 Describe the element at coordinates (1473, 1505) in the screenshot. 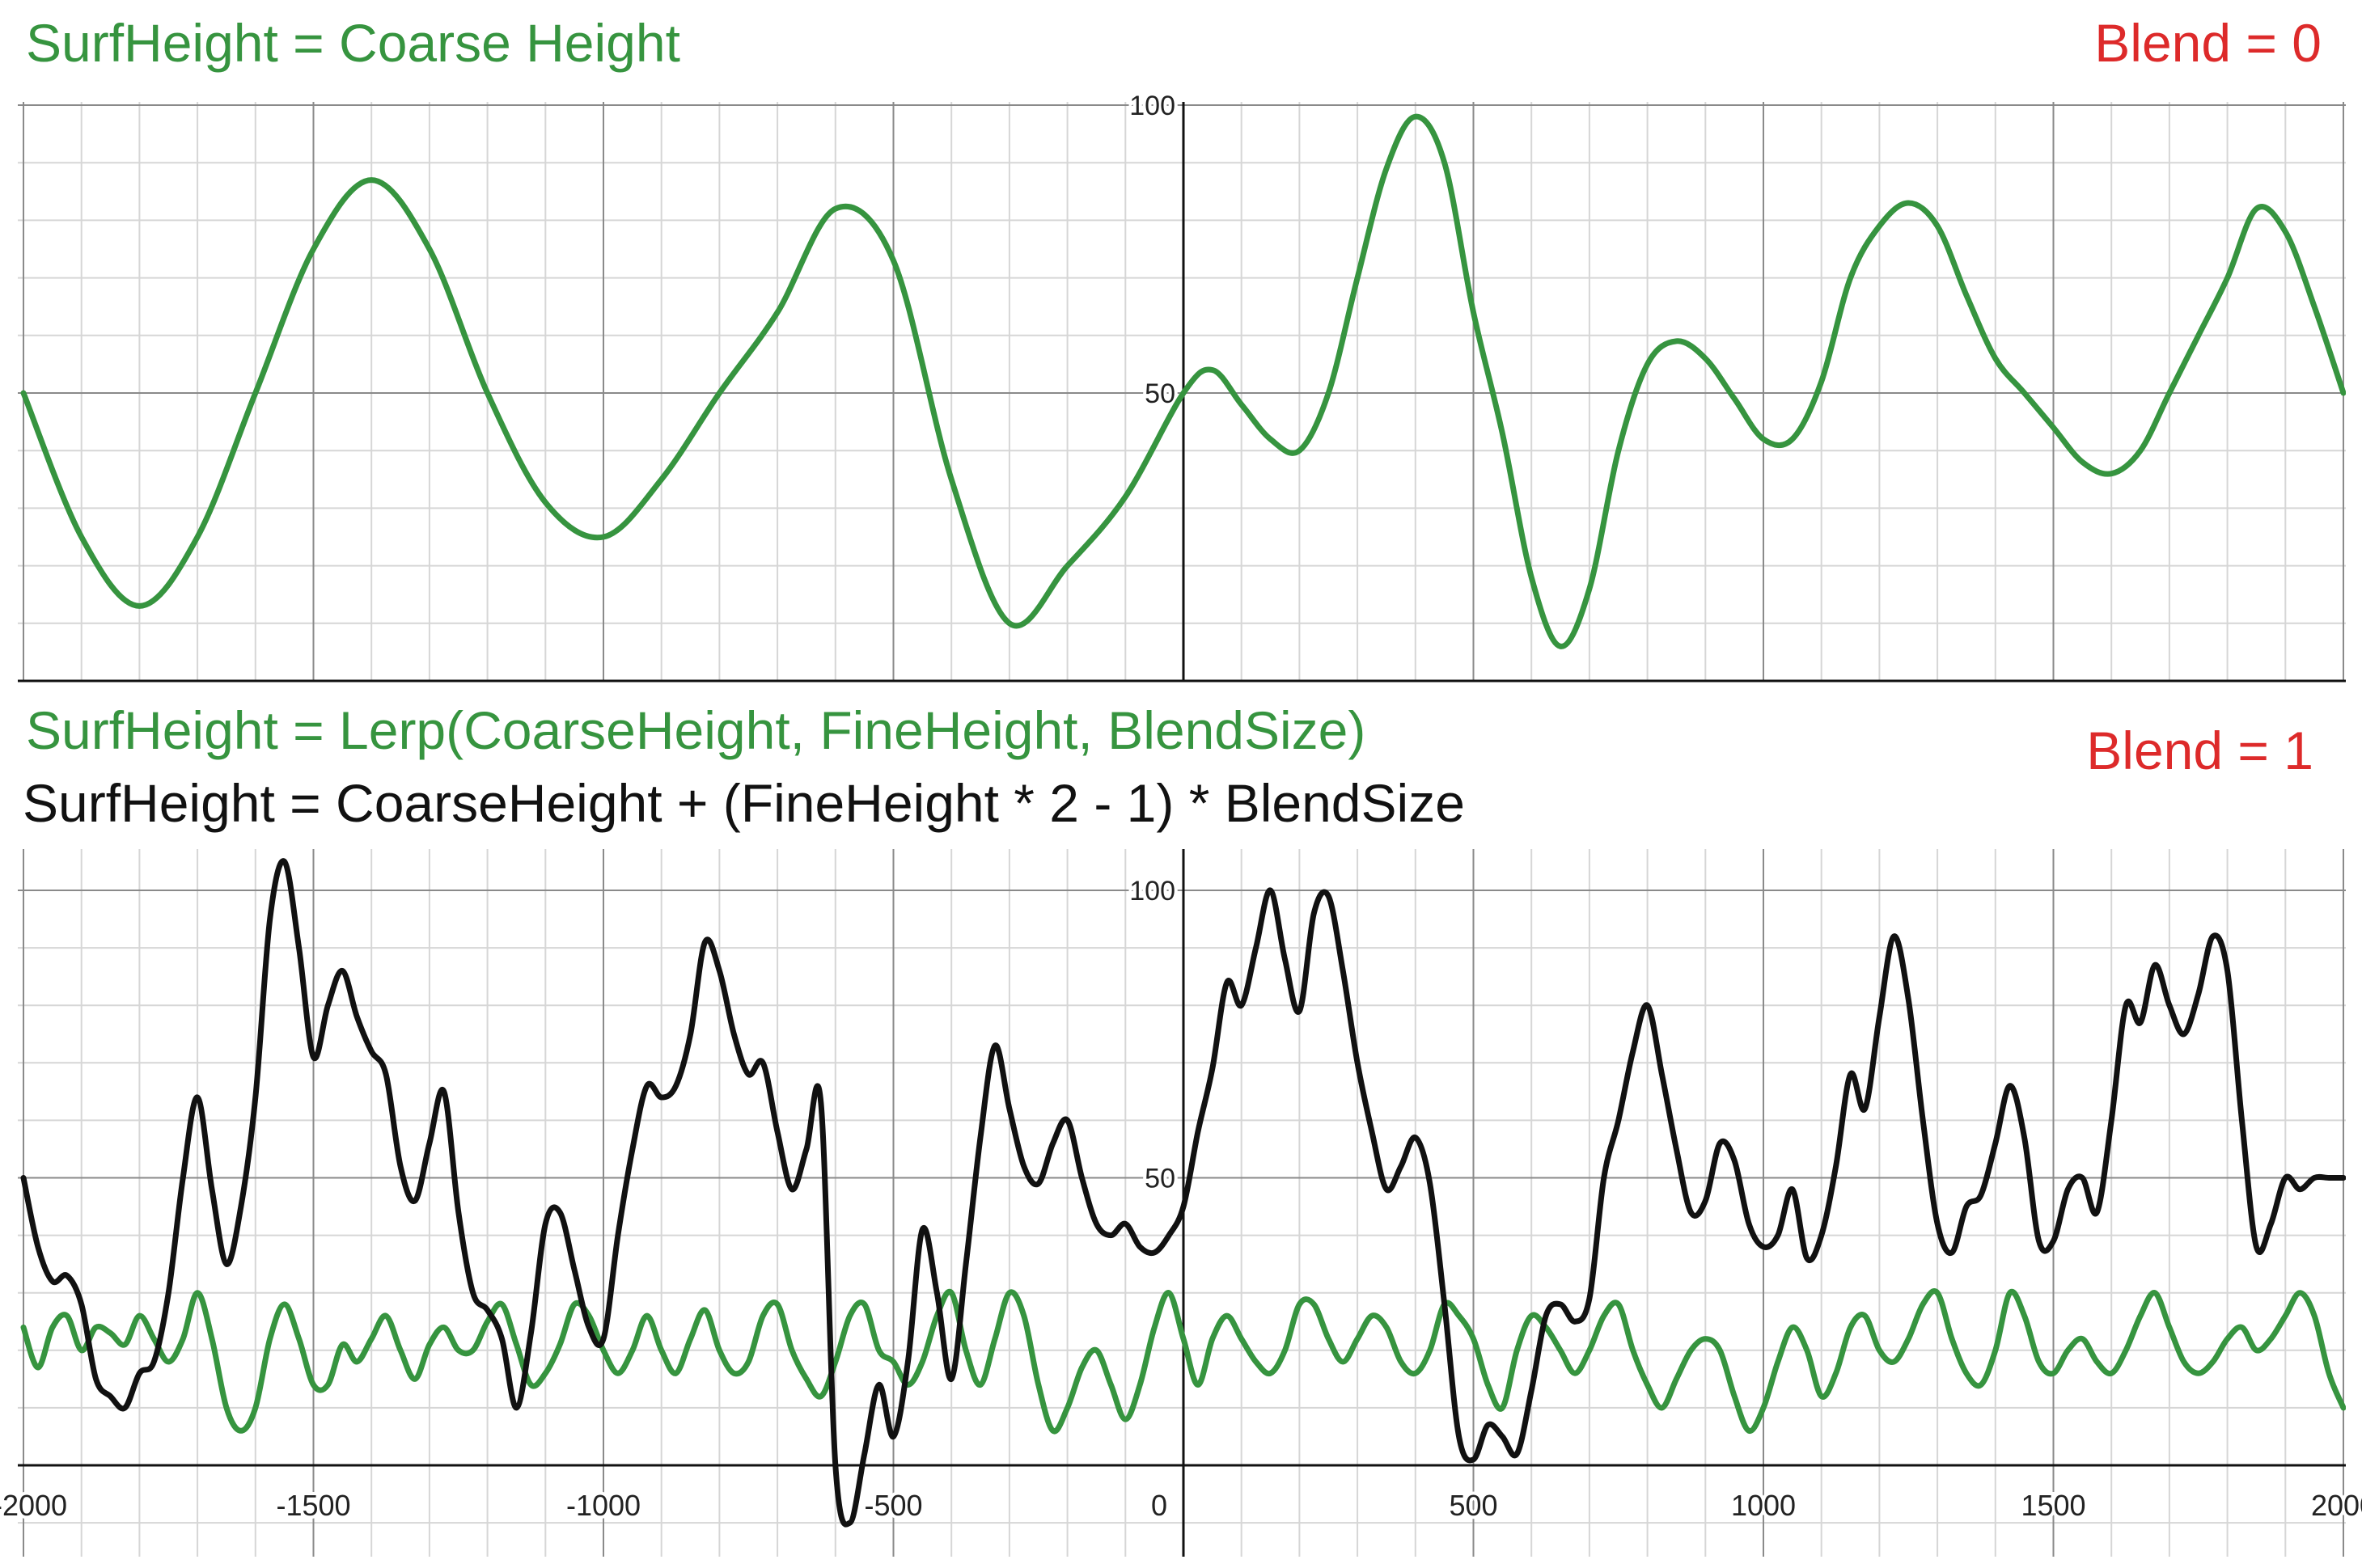

I see `x-tick-label: 500` at that location.